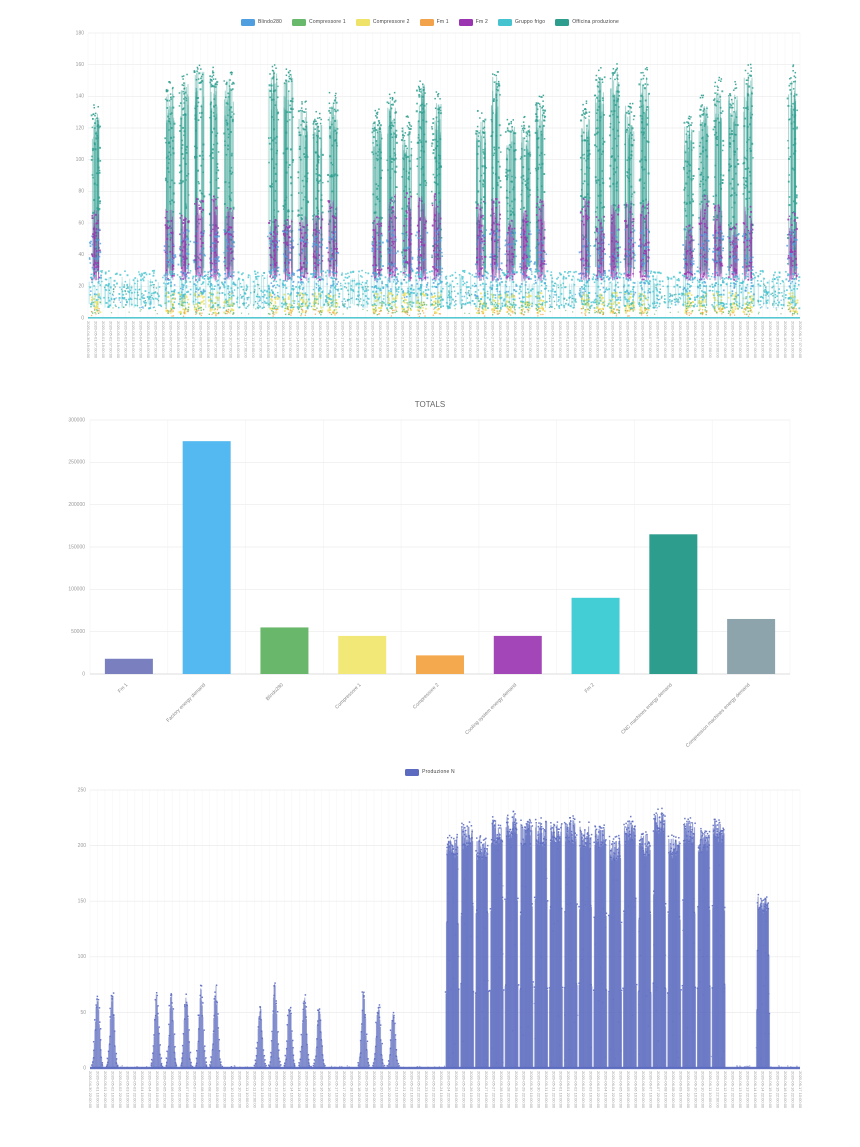 This screenshot has width=860, height=1147. Describe the element at coordinates (481, 22) in the screenshot. I see `legend-label: Fm 2` at that location.